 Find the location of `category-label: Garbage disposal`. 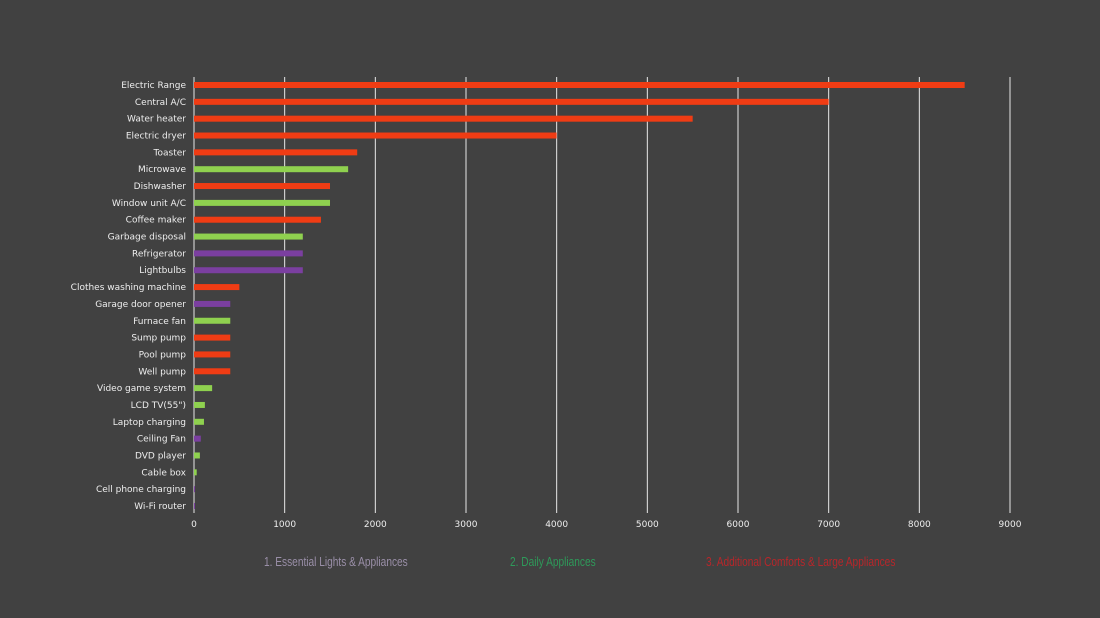

category-label: Garbage disposal is located at coordinates (147, 238).